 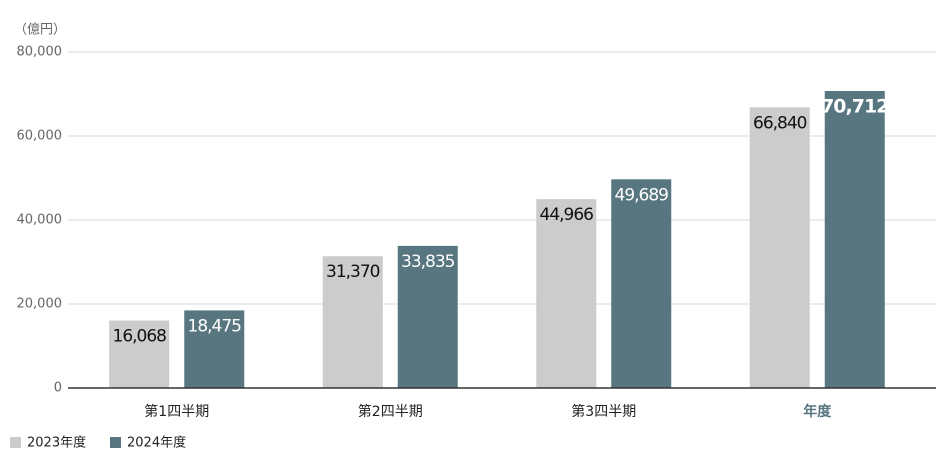 What do you see at coordinates (603, 411) in the screenshot?
I see `x-tick-label: 第3四半期` at bounding box center [603, 411].